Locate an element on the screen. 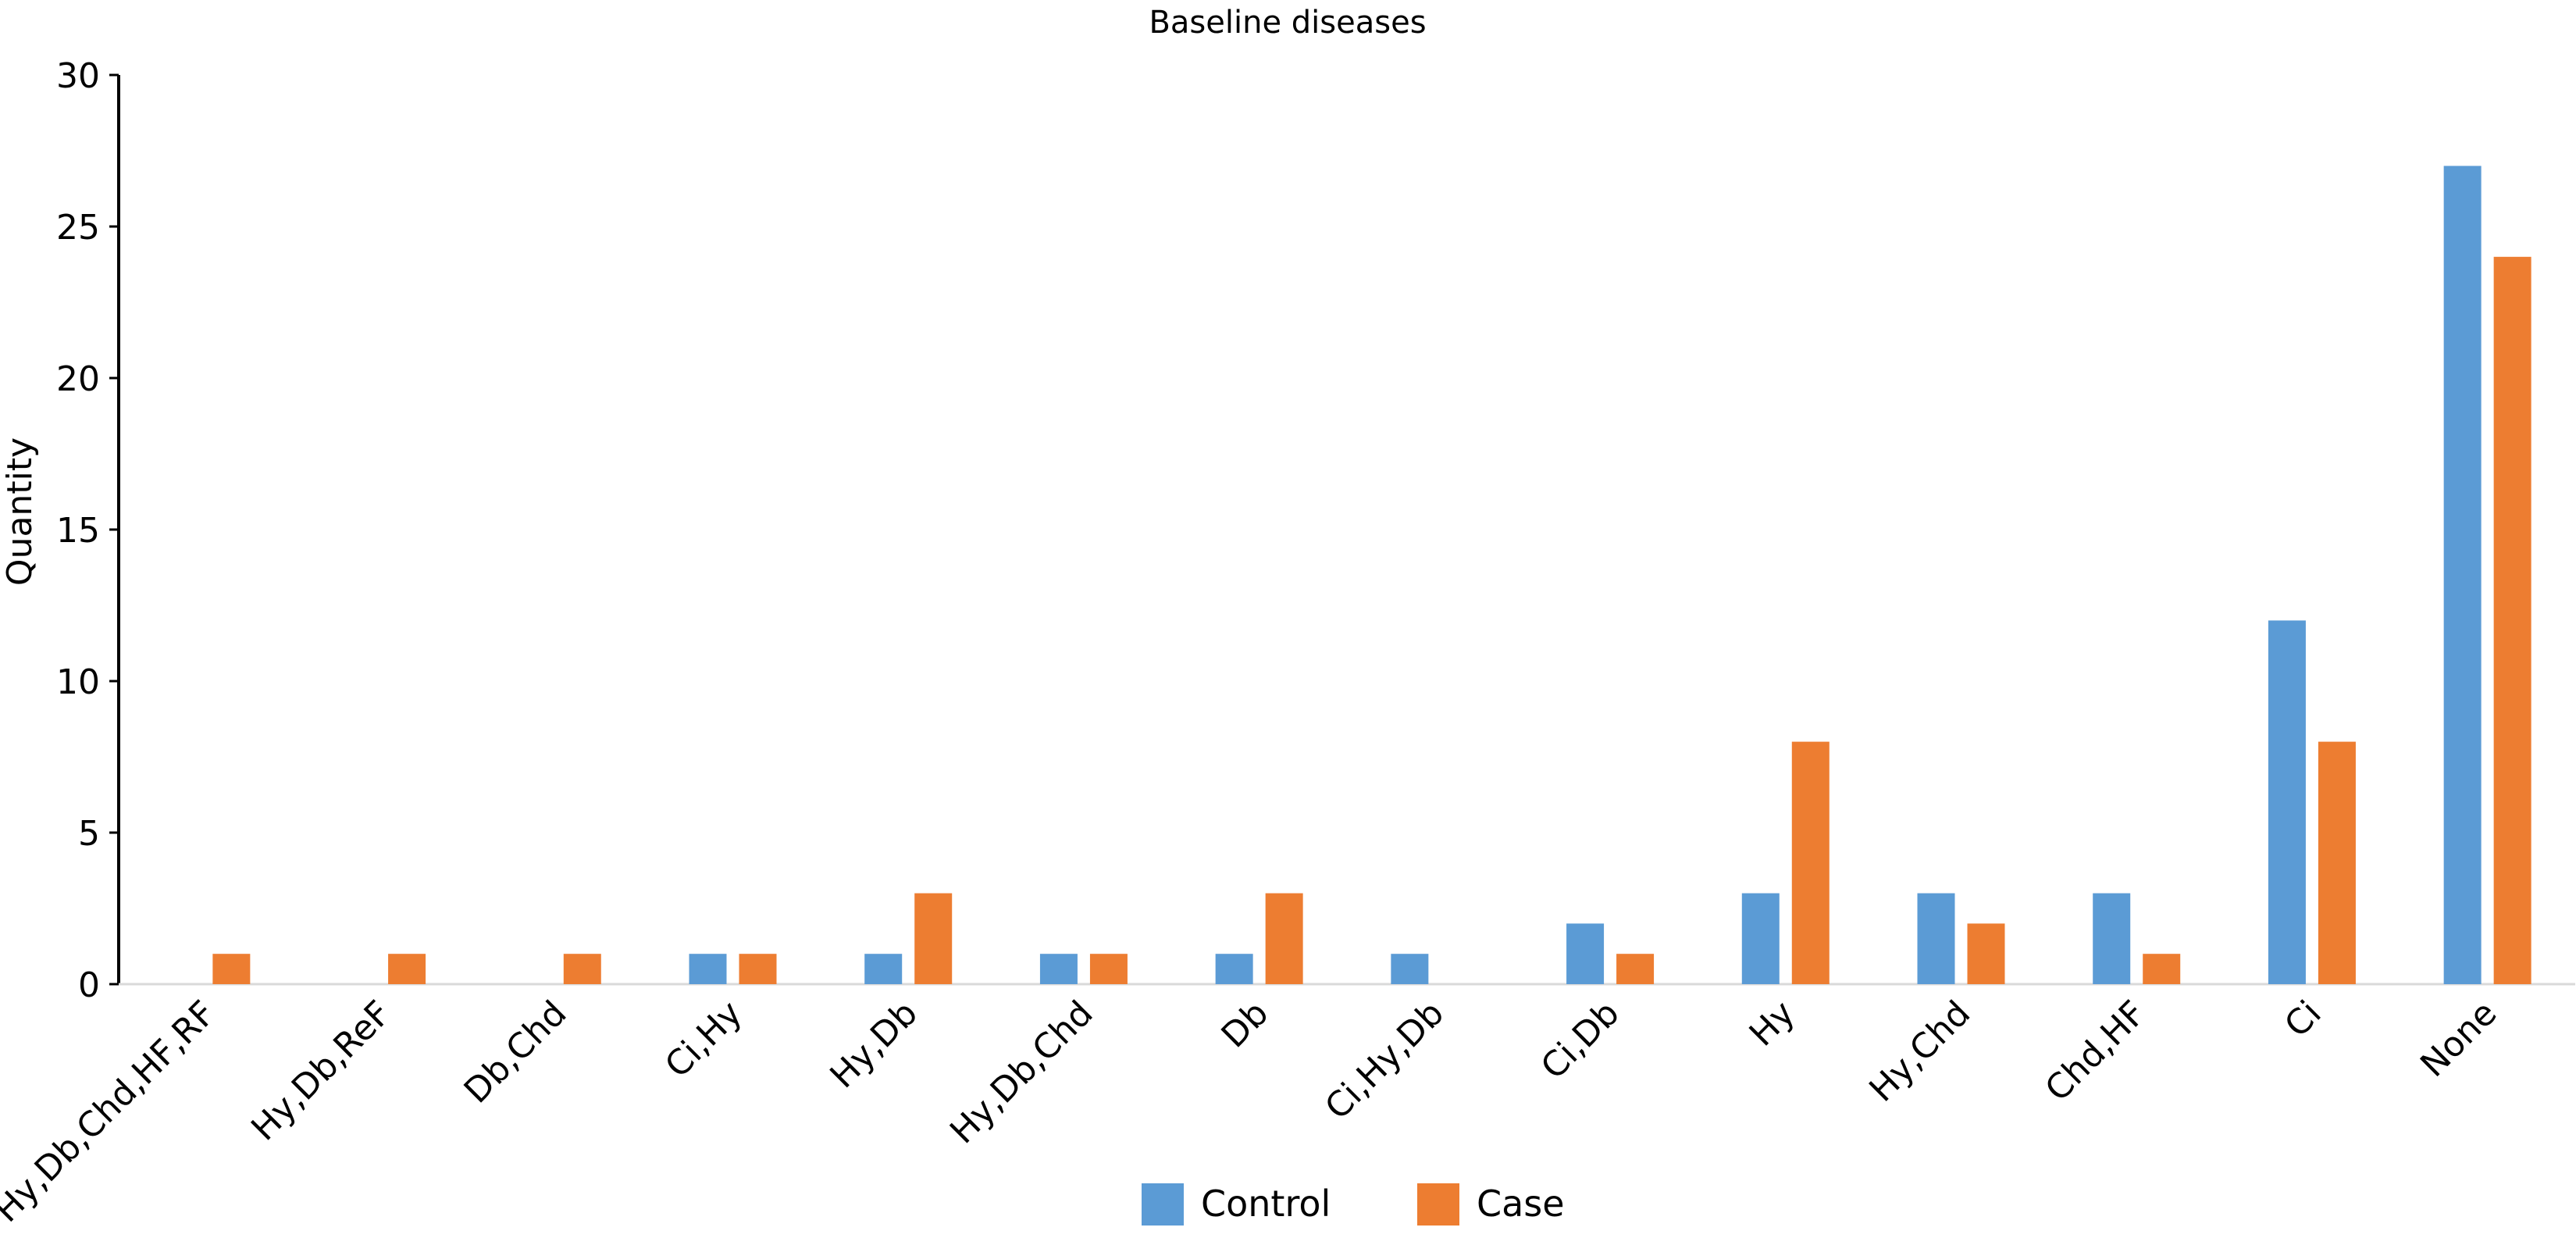 This screenshot has height=1238, width=2576. y-tick-label: 25 is located at coordinates (78, 228).